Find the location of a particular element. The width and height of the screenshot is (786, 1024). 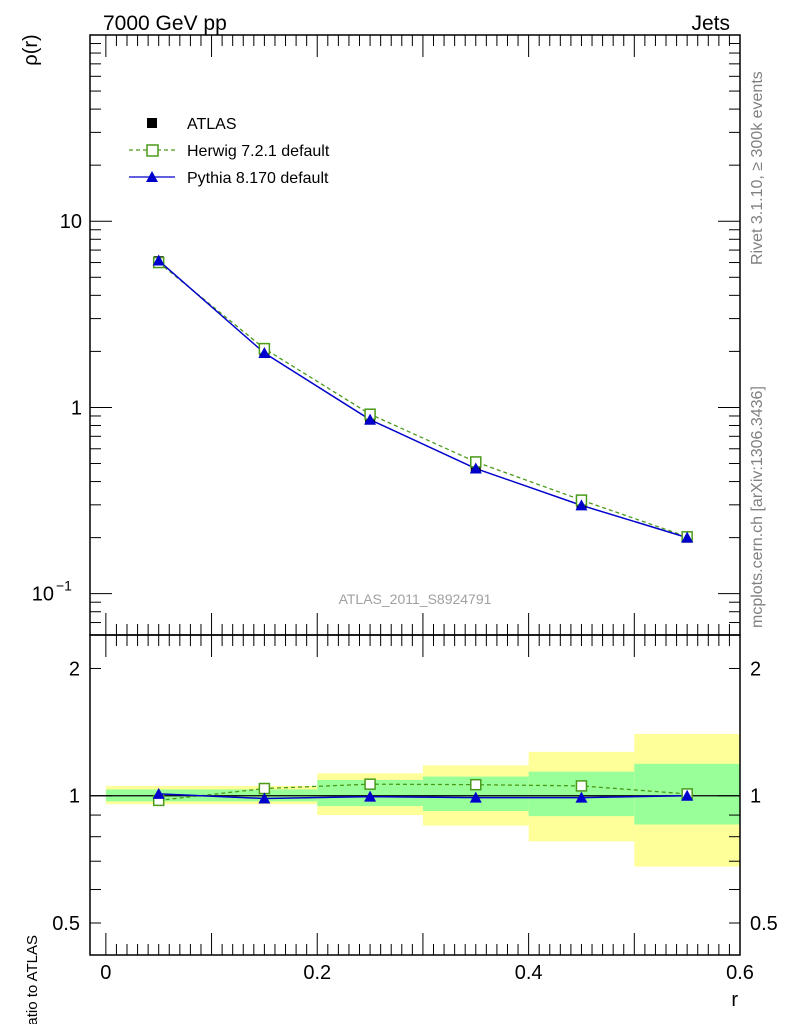

legend-pythia-label: Pythia 8.170 default is located at coordinates (258, 178).